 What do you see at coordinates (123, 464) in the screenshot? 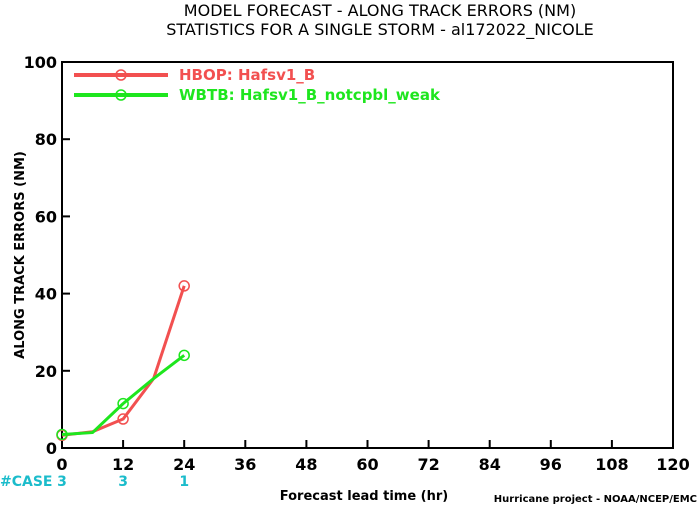
I see `x-tick-label: 12` at bounding box center [123, 464].